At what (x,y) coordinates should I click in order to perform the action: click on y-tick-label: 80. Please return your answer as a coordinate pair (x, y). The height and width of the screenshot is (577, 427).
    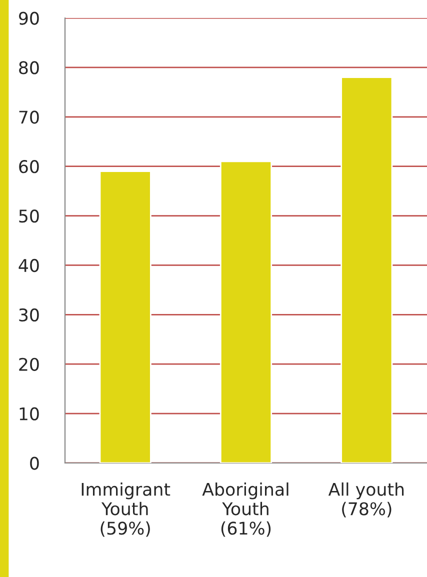
    Looking at the image, I should click on (29, 67).